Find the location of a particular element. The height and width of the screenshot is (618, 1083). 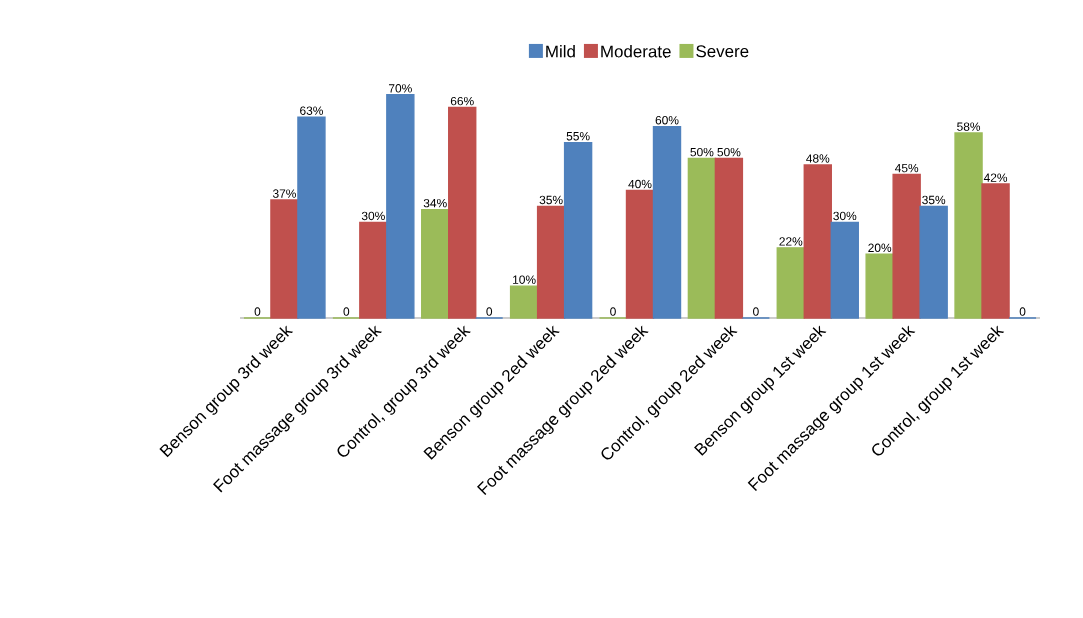

legend-label: Mild is located at coordinates (560, 51).